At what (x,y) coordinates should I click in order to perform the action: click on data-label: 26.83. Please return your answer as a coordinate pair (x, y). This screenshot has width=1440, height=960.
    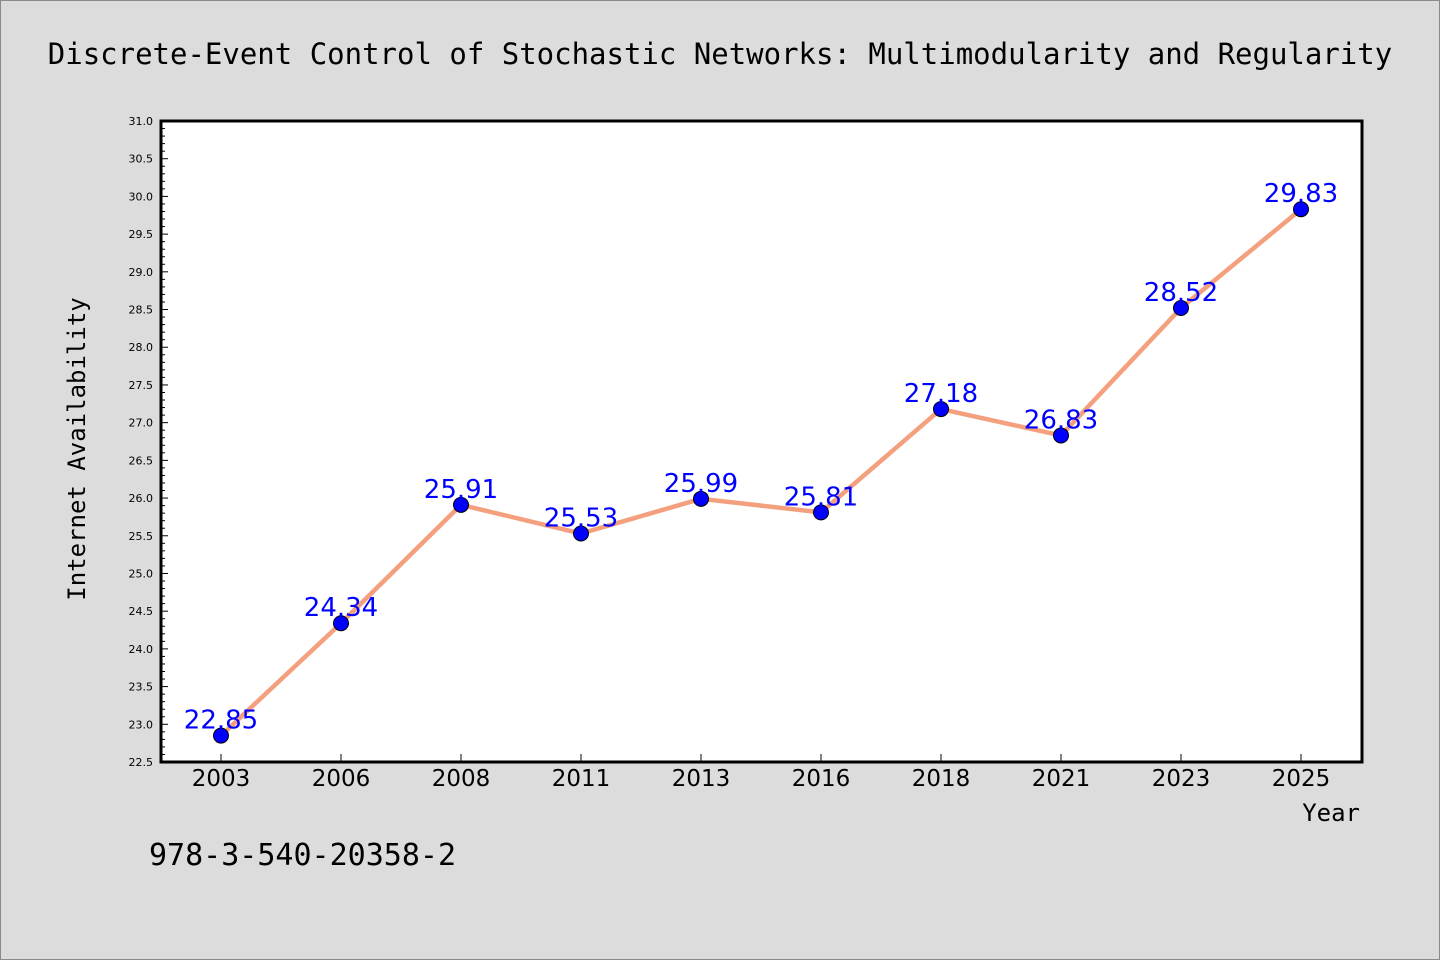
    Looking at the image, I should click on (1061, 420).